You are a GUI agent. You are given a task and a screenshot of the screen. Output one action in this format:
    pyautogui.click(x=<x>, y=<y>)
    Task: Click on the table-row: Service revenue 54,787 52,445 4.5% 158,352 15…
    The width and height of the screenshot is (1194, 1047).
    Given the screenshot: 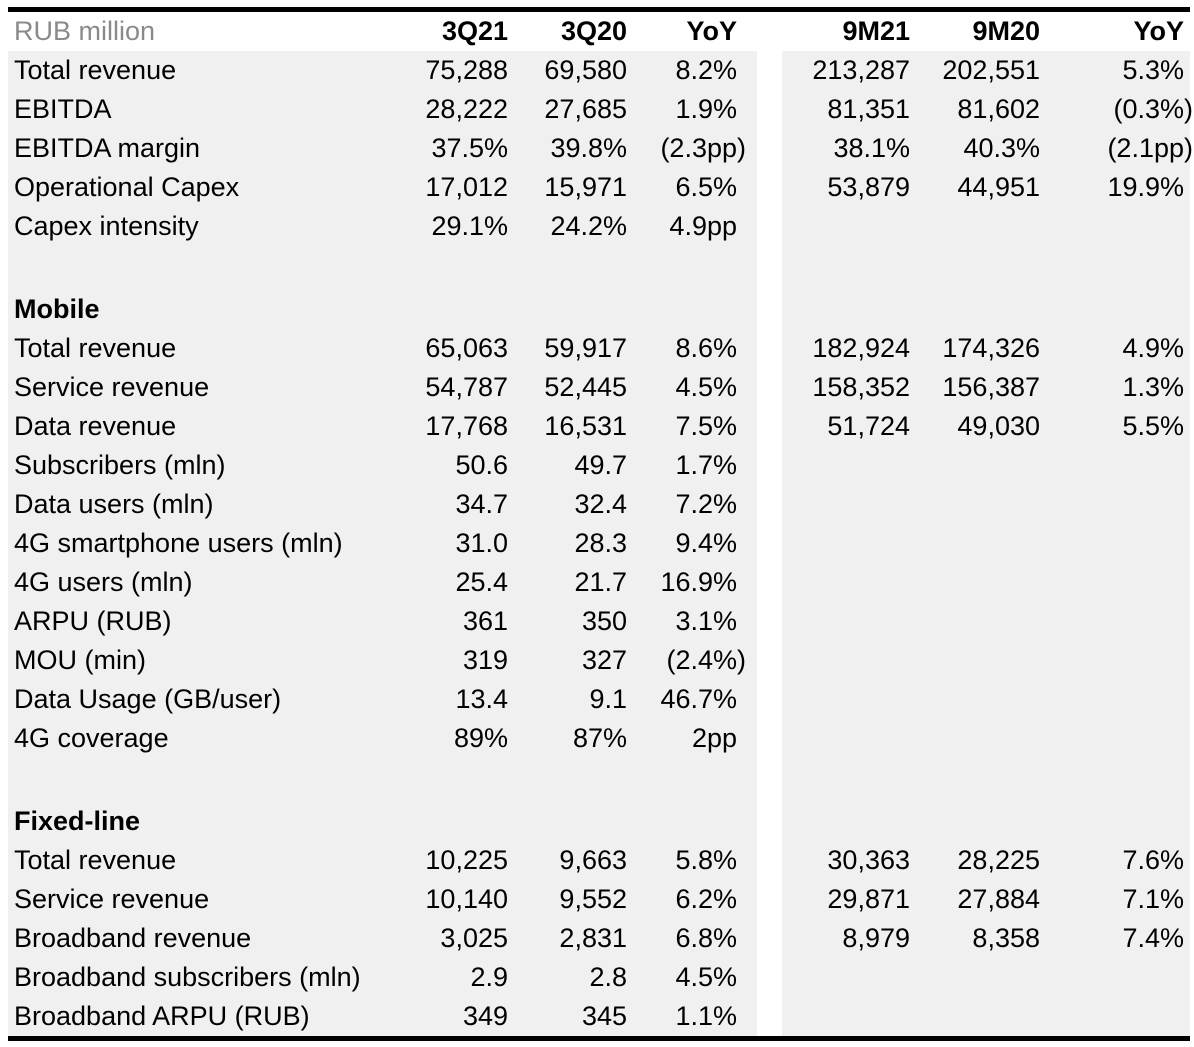 What is the action you would take?
    pyautogui.click(x=597, y=387)
    